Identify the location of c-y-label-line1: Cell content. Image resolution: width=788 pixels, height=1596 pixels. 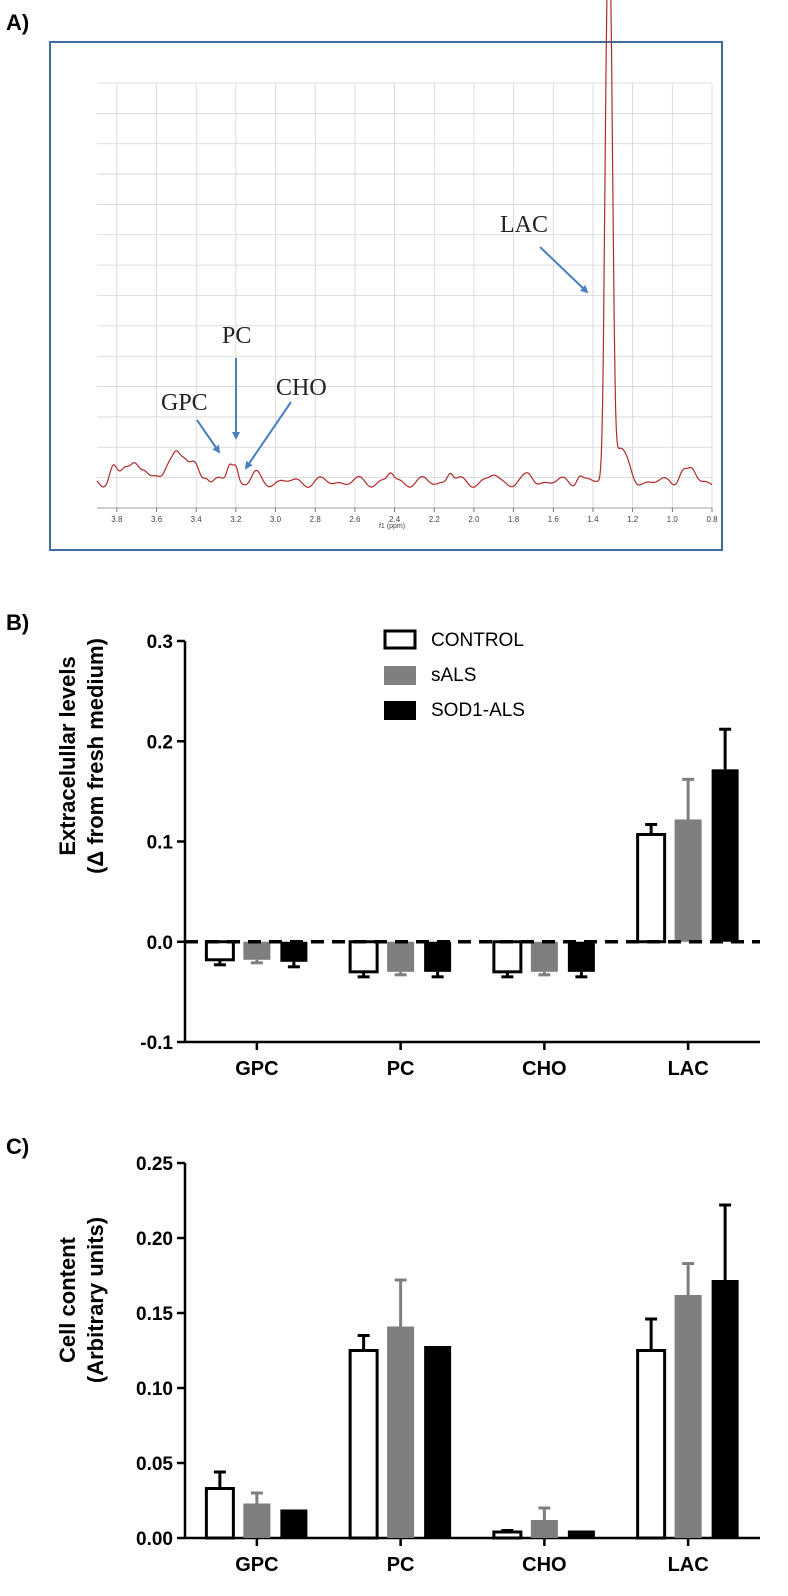
(67, 1299).